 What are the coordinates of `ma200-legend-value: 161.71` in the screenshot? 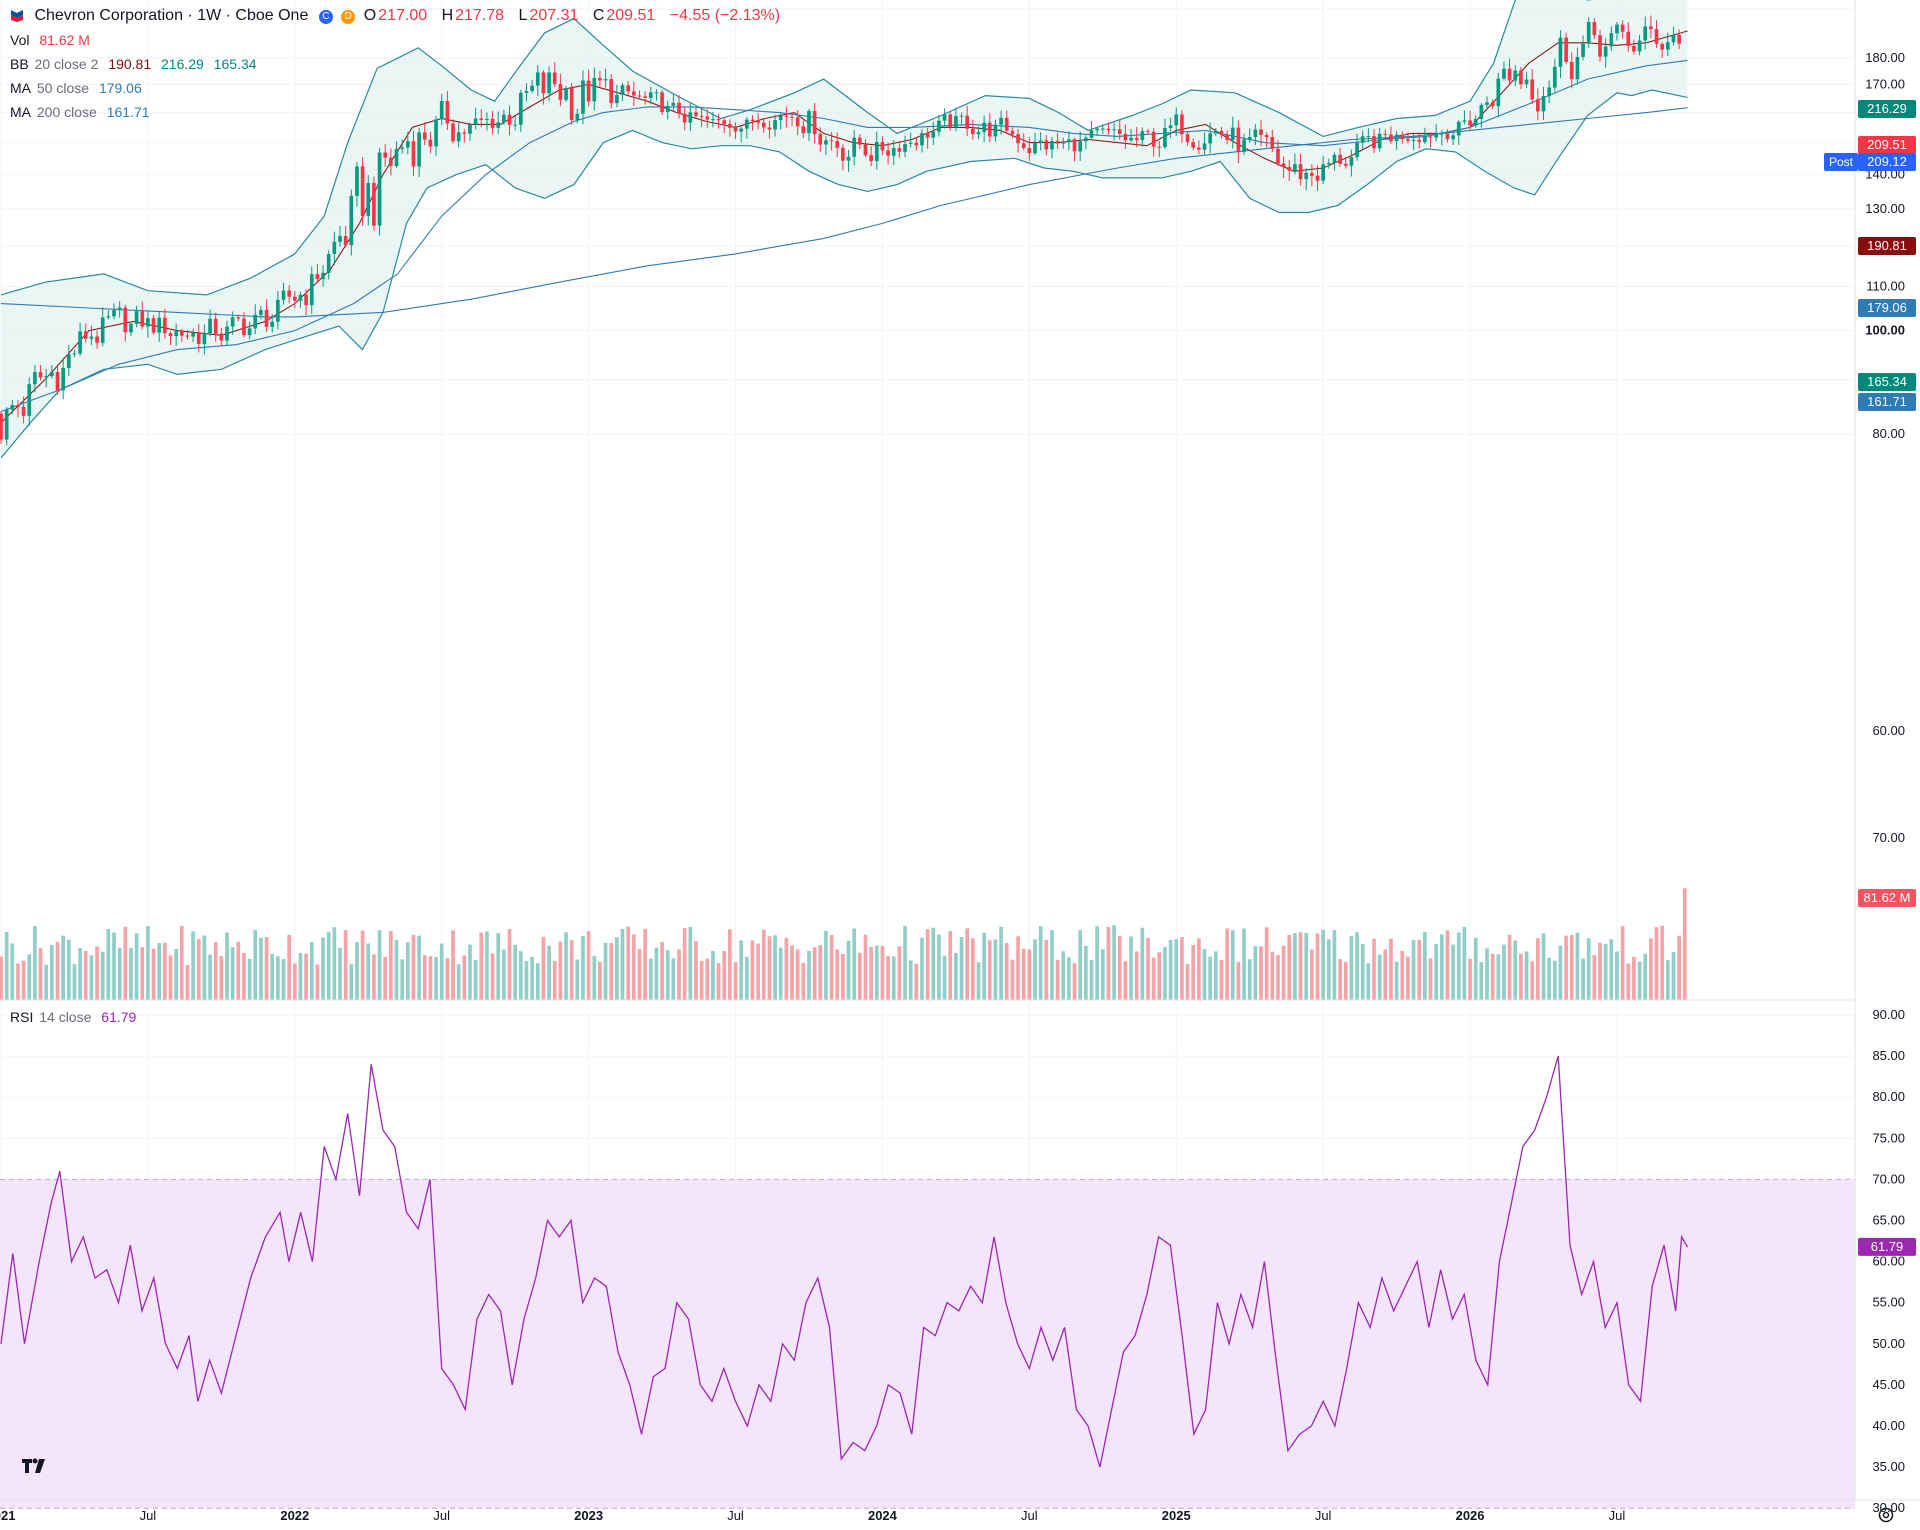 It's located at (128, 112).